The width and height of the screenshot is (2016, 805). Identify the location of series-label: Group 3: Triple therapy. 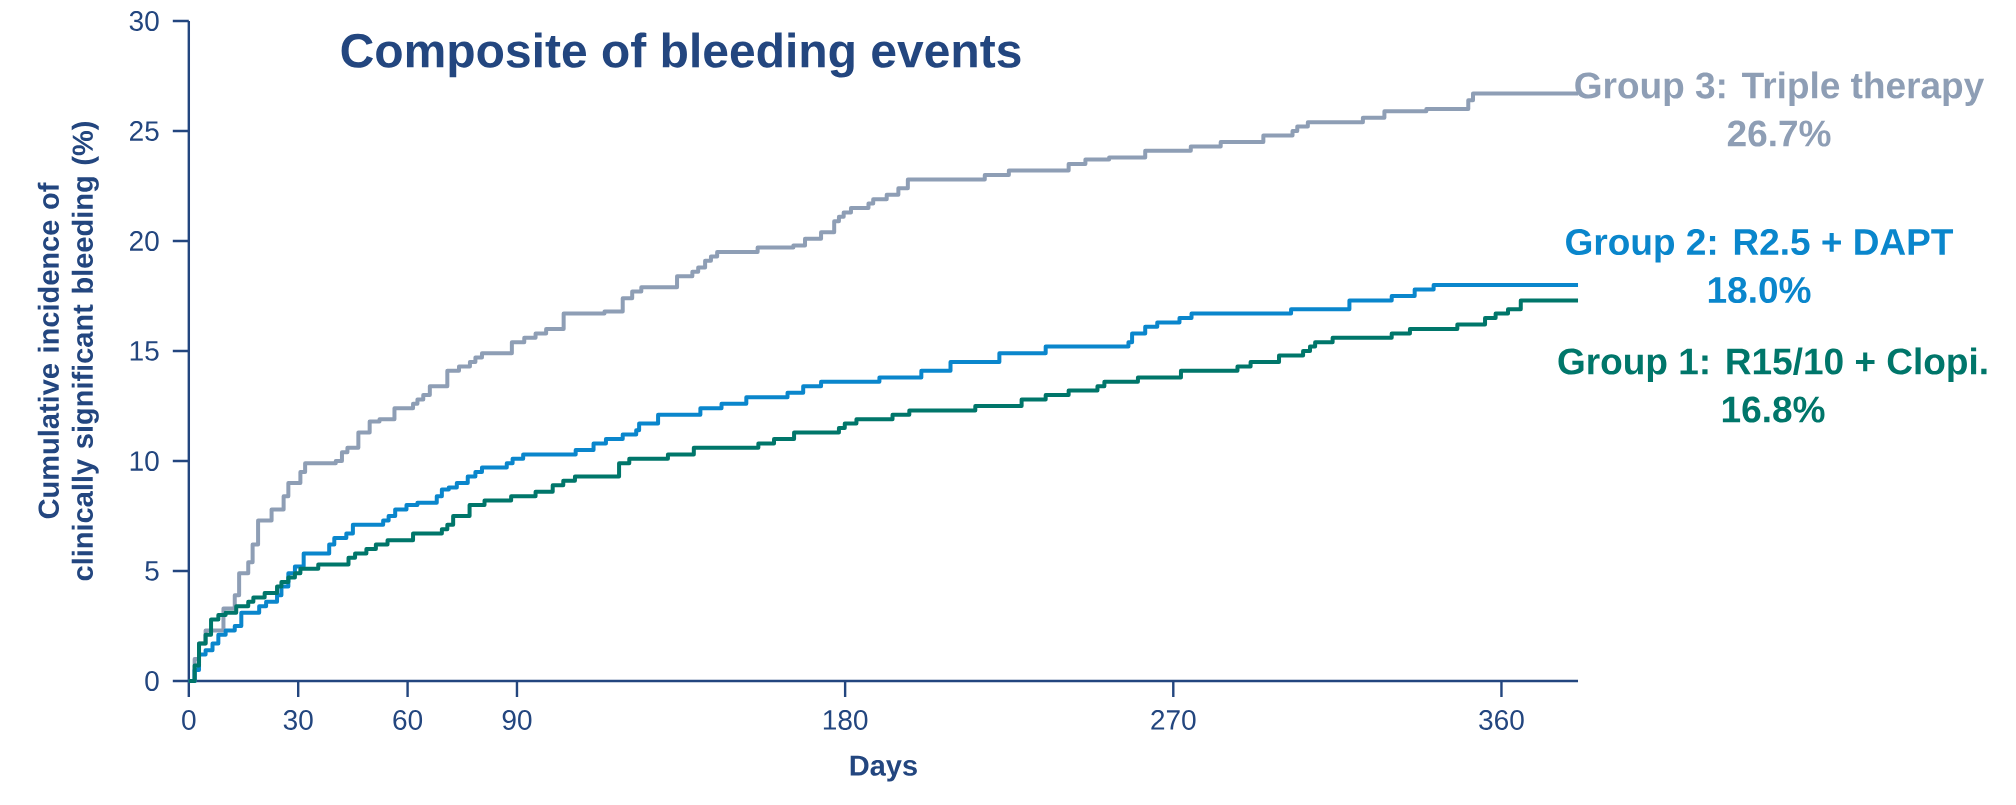
(1780, 88).